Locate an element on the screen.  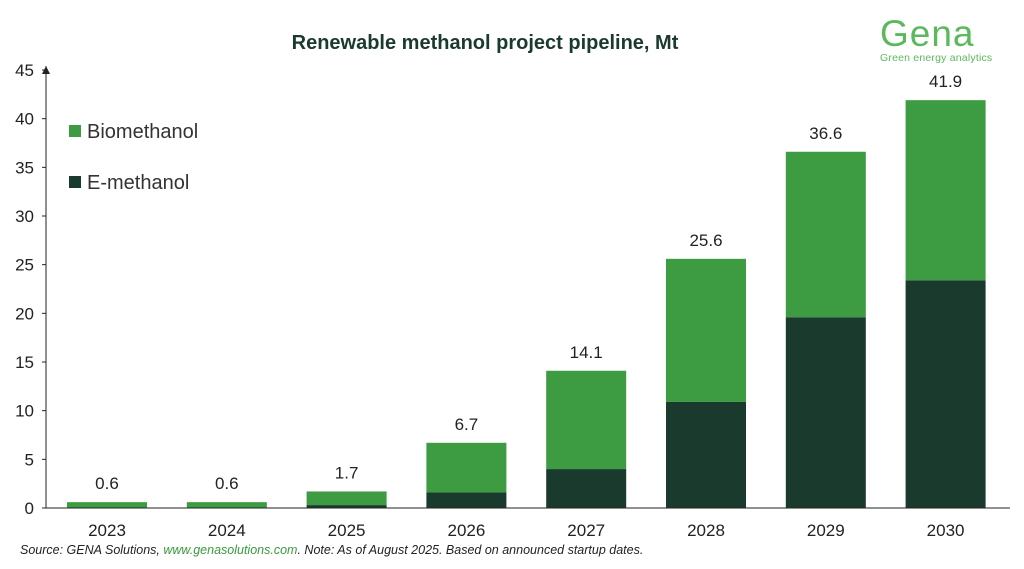
x-tick-label-2028: 2028 is located at coordinates (706, 530).